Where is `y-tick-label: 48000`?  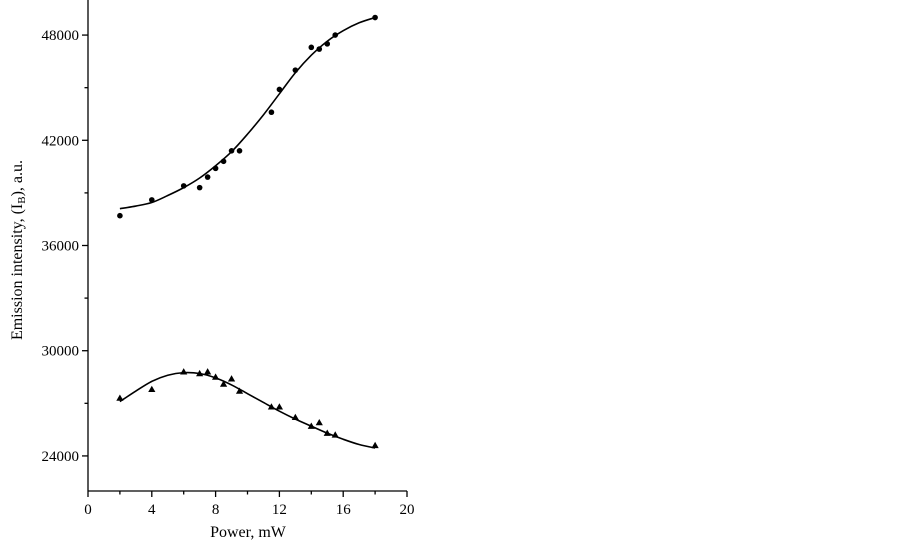
y-tick-label: 48000 is located at coordinates (61, 36).